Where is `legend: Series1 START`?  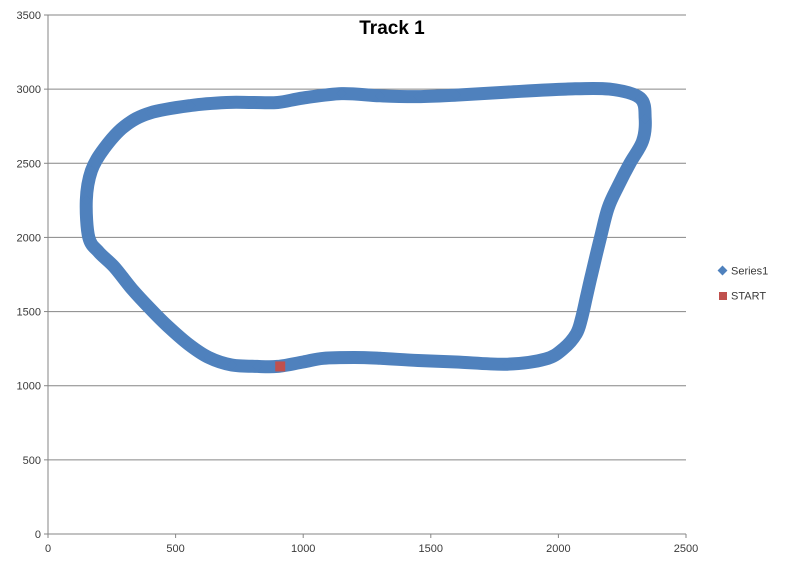 legend: Series1 START is located at coordinates (742, 284).